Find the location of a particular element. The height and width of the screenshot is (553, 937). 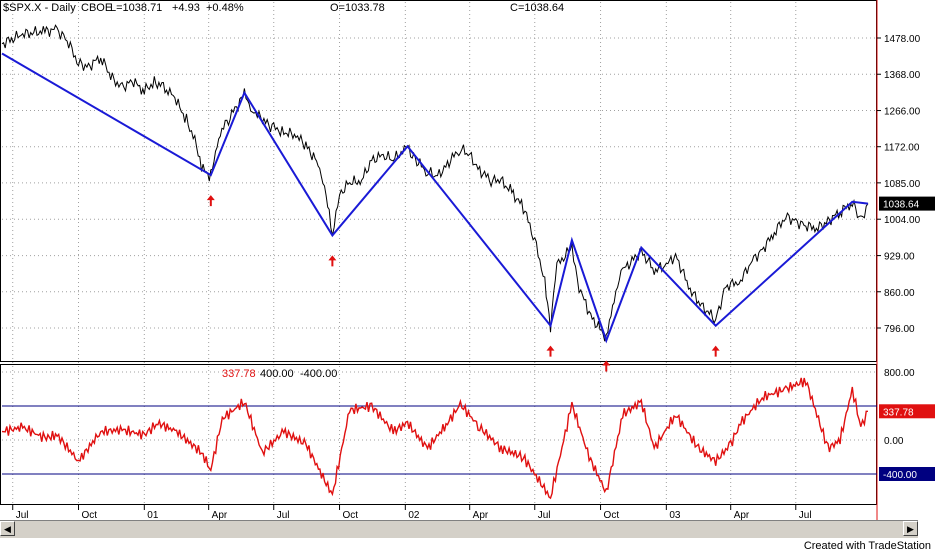

lower-band-box is located at coordinates (907, 474).